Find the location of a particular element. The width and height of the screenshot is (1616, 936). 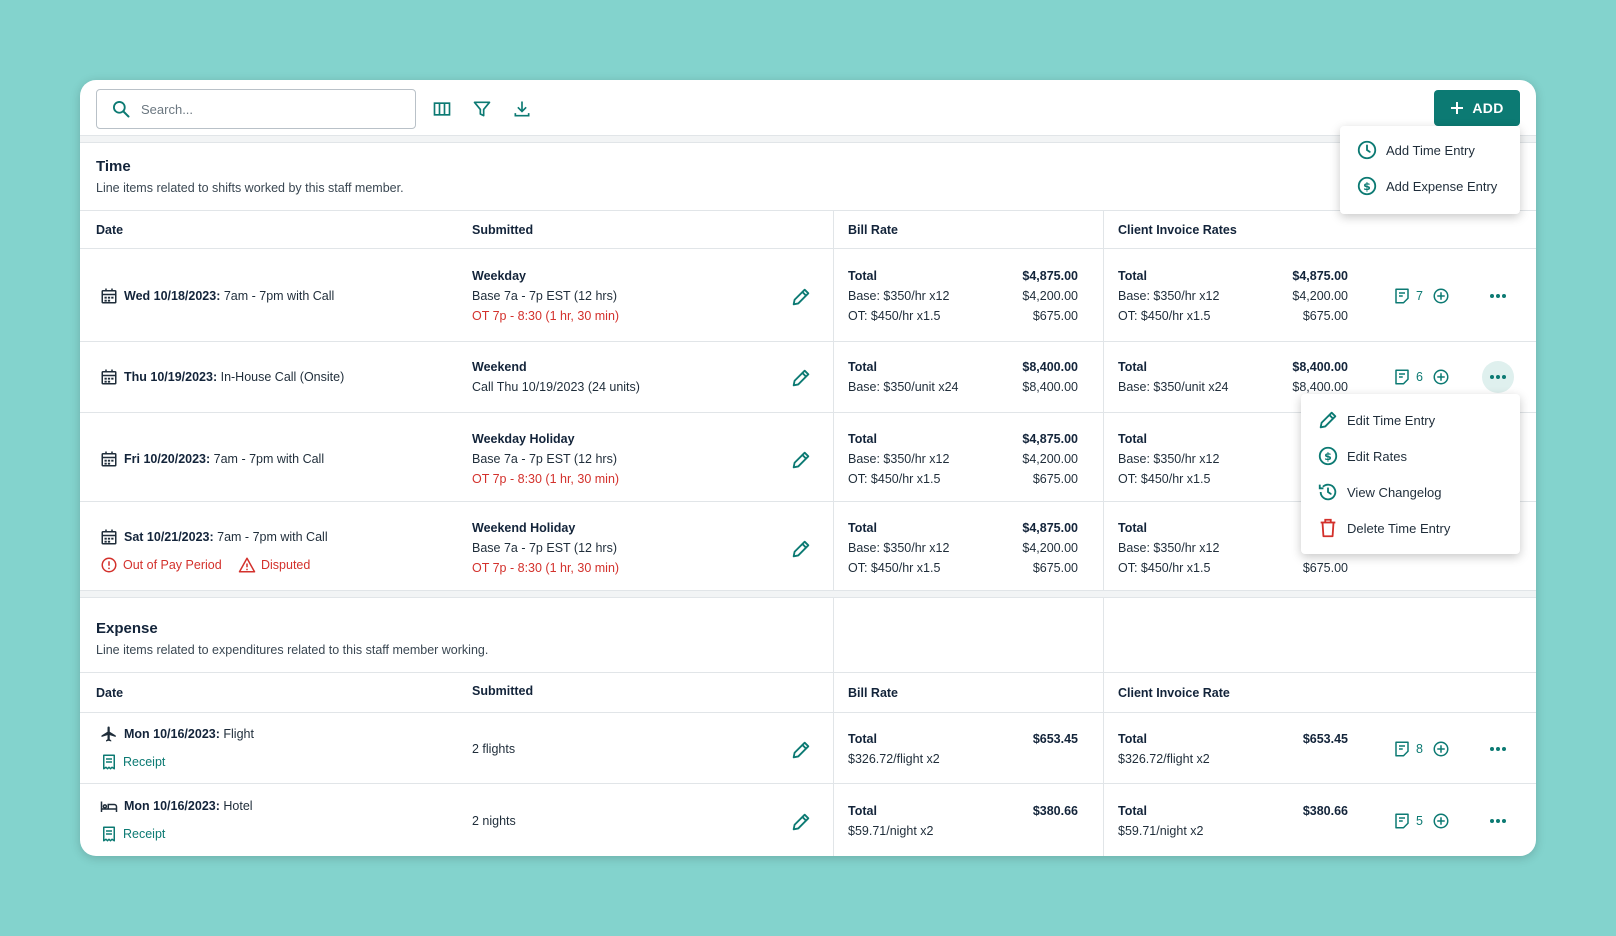

history-icon is located at coordinates (1327, 492).